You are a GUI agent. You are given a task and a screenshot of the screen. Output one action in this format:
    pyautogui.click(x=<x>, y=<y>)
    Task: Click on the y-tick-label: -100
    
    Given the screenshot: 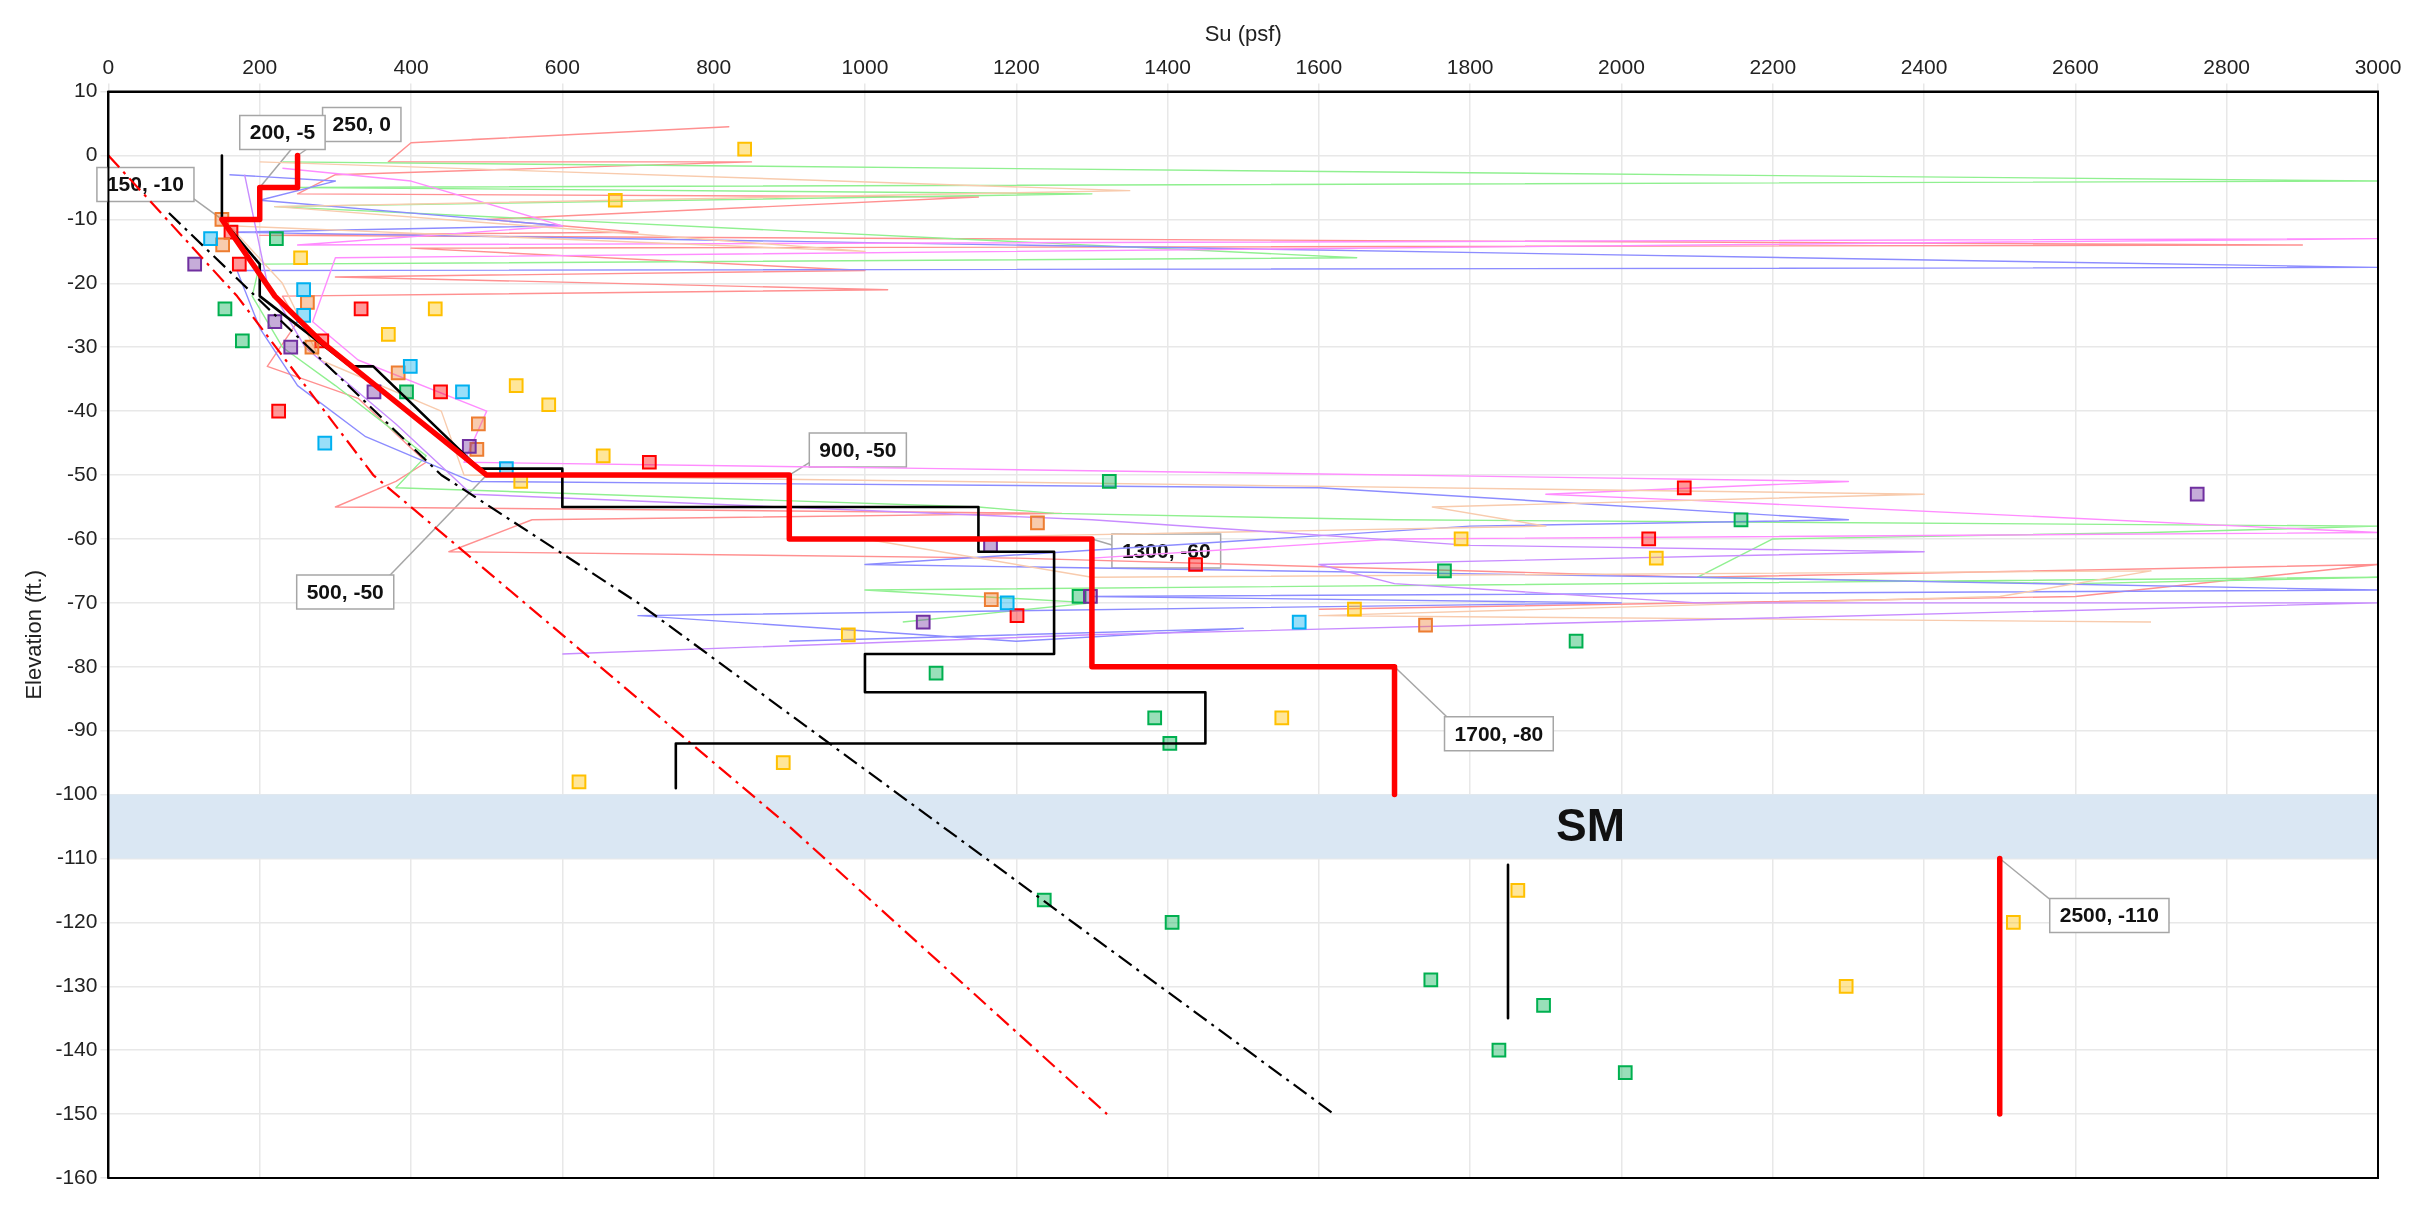 What is the action you would take?
    pyautogui.click(x=76, y=793)
    